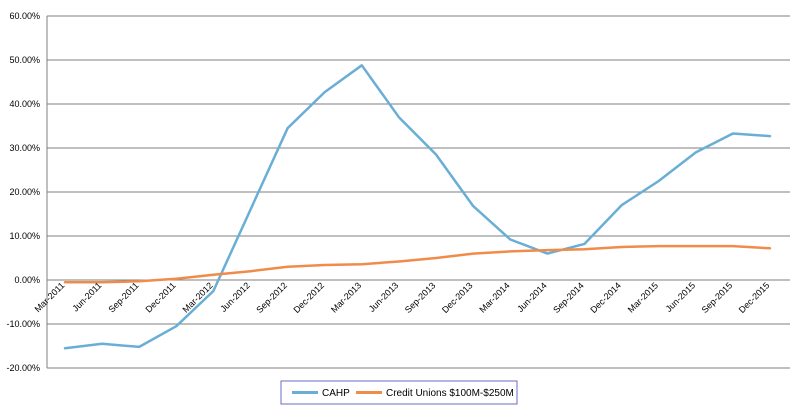 This screenshot has width=800, height=407. Describe the element at coordinates (681, 297) in the screenshot. I see `x-tick-label: Jun-2015` at that location.